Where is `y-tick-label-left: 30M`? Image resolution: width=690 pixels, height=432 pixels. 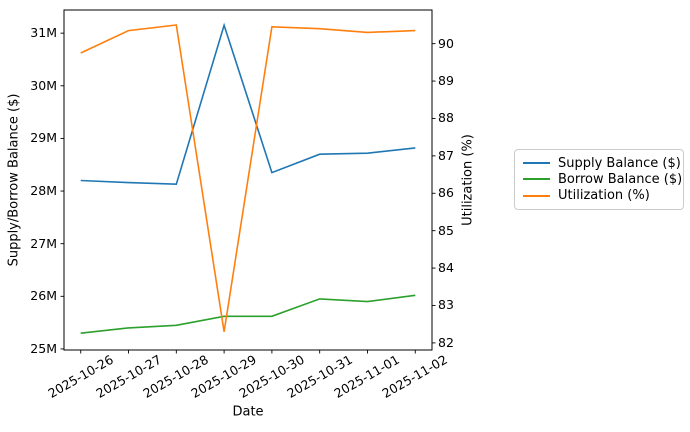
y-tick-label-left: 30M is located at coordinates (43, 85).